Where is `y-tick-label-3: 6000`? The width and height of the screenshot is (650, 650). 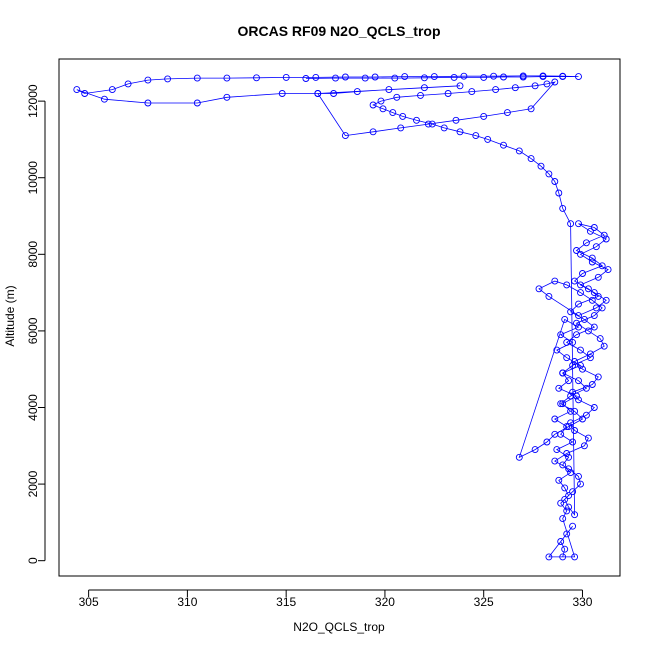 y-tick-label-3: 6000 is located at coordinates (33, 330).